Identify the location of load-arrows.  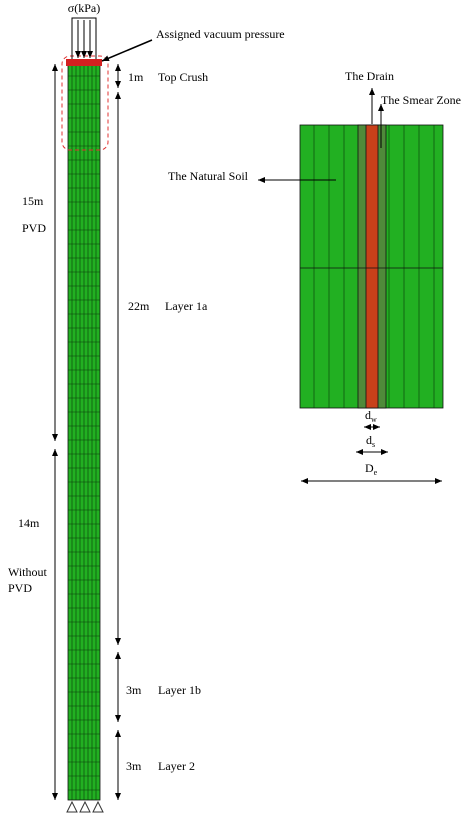
(84, 38).